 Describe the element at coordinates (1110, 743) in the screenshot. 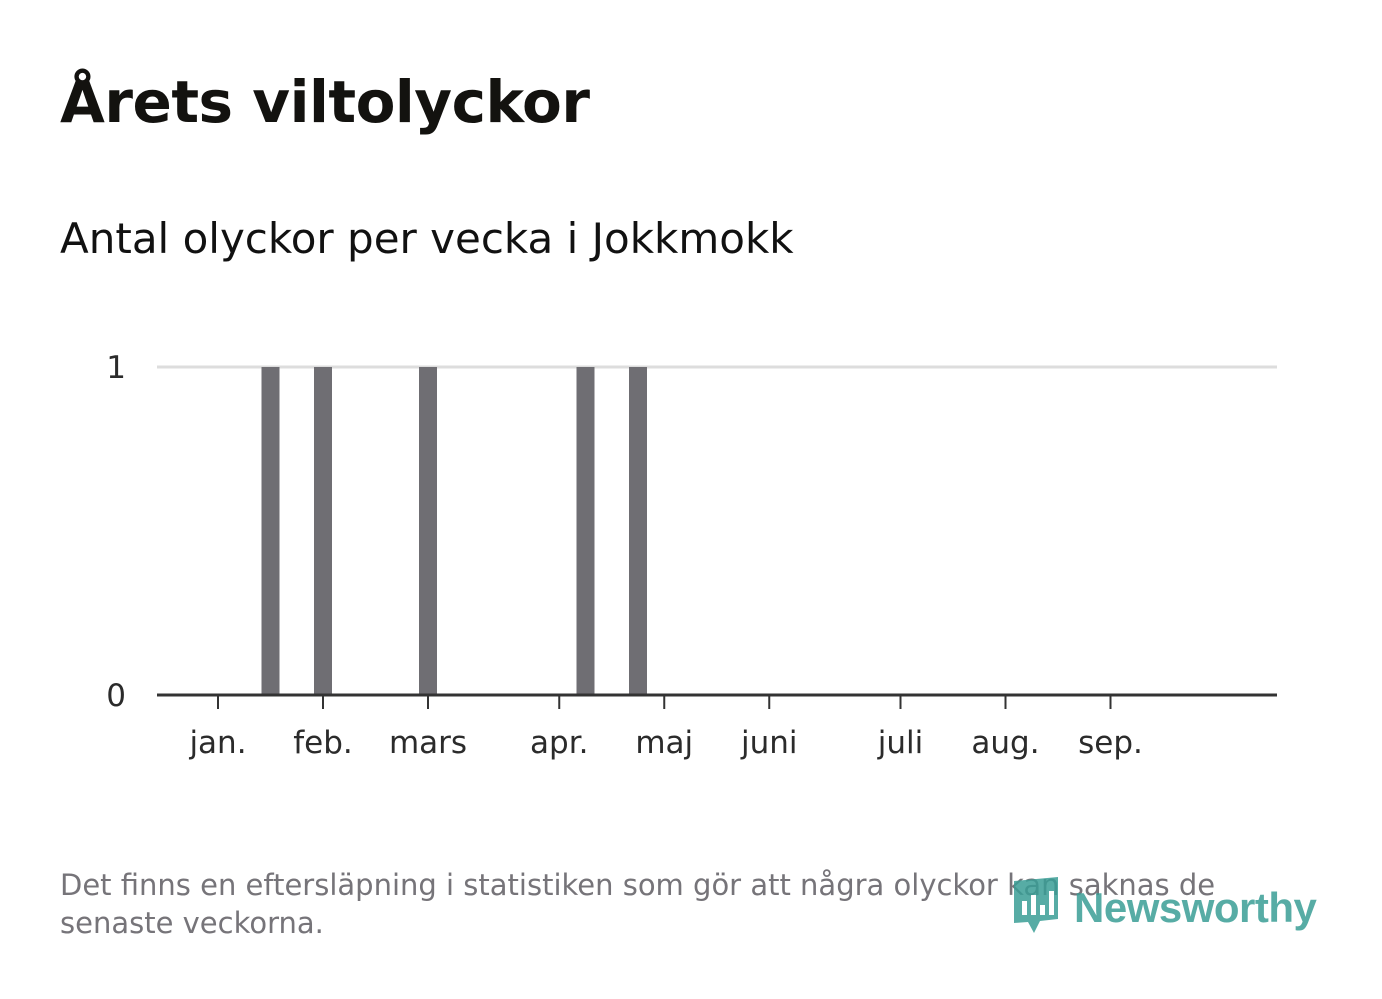

I see `x-tick-label: sep.` at that location.